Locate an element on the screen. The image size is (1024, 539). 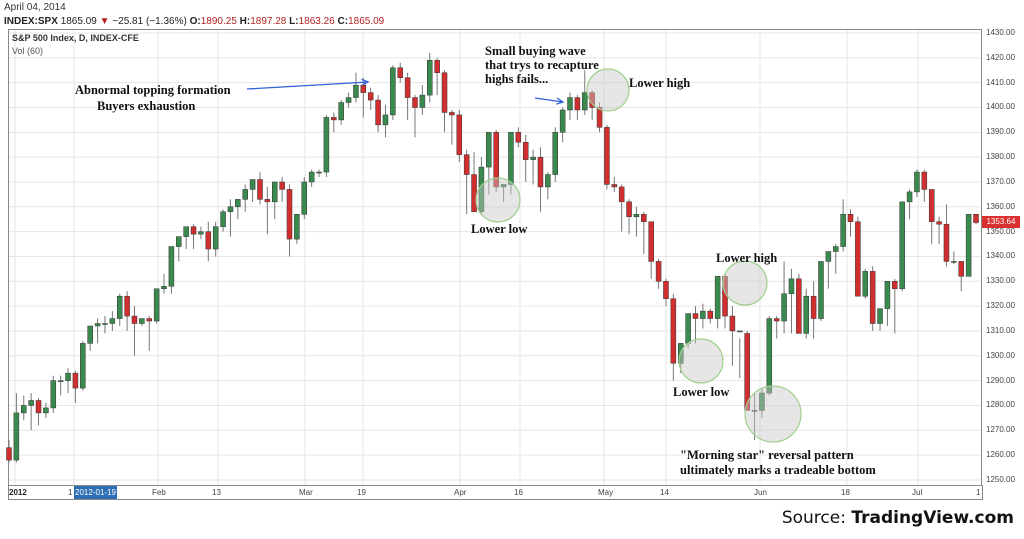
time-tick: Apr is located at coordinates (460, 492).